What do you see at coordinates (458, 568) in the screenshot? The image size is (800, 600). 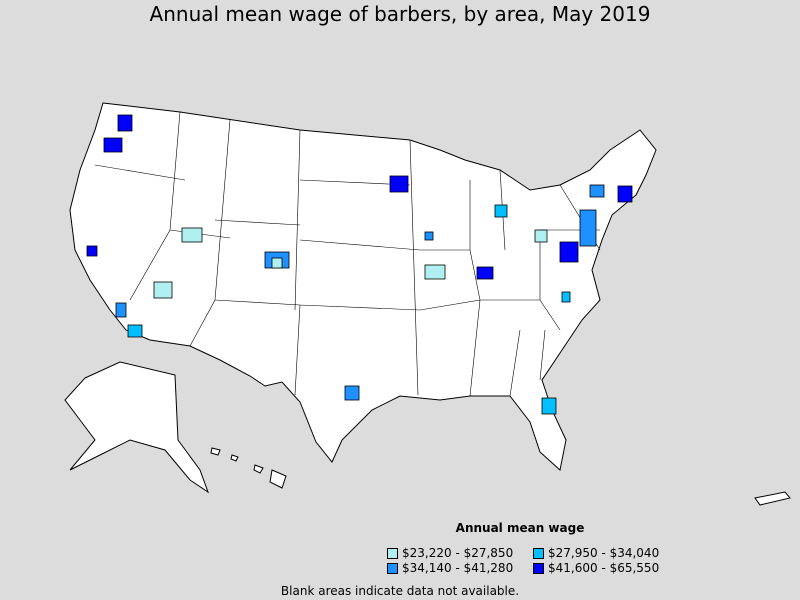 I see `legend-label: $34,140 - $41,280` at bounding box center [458, 568].